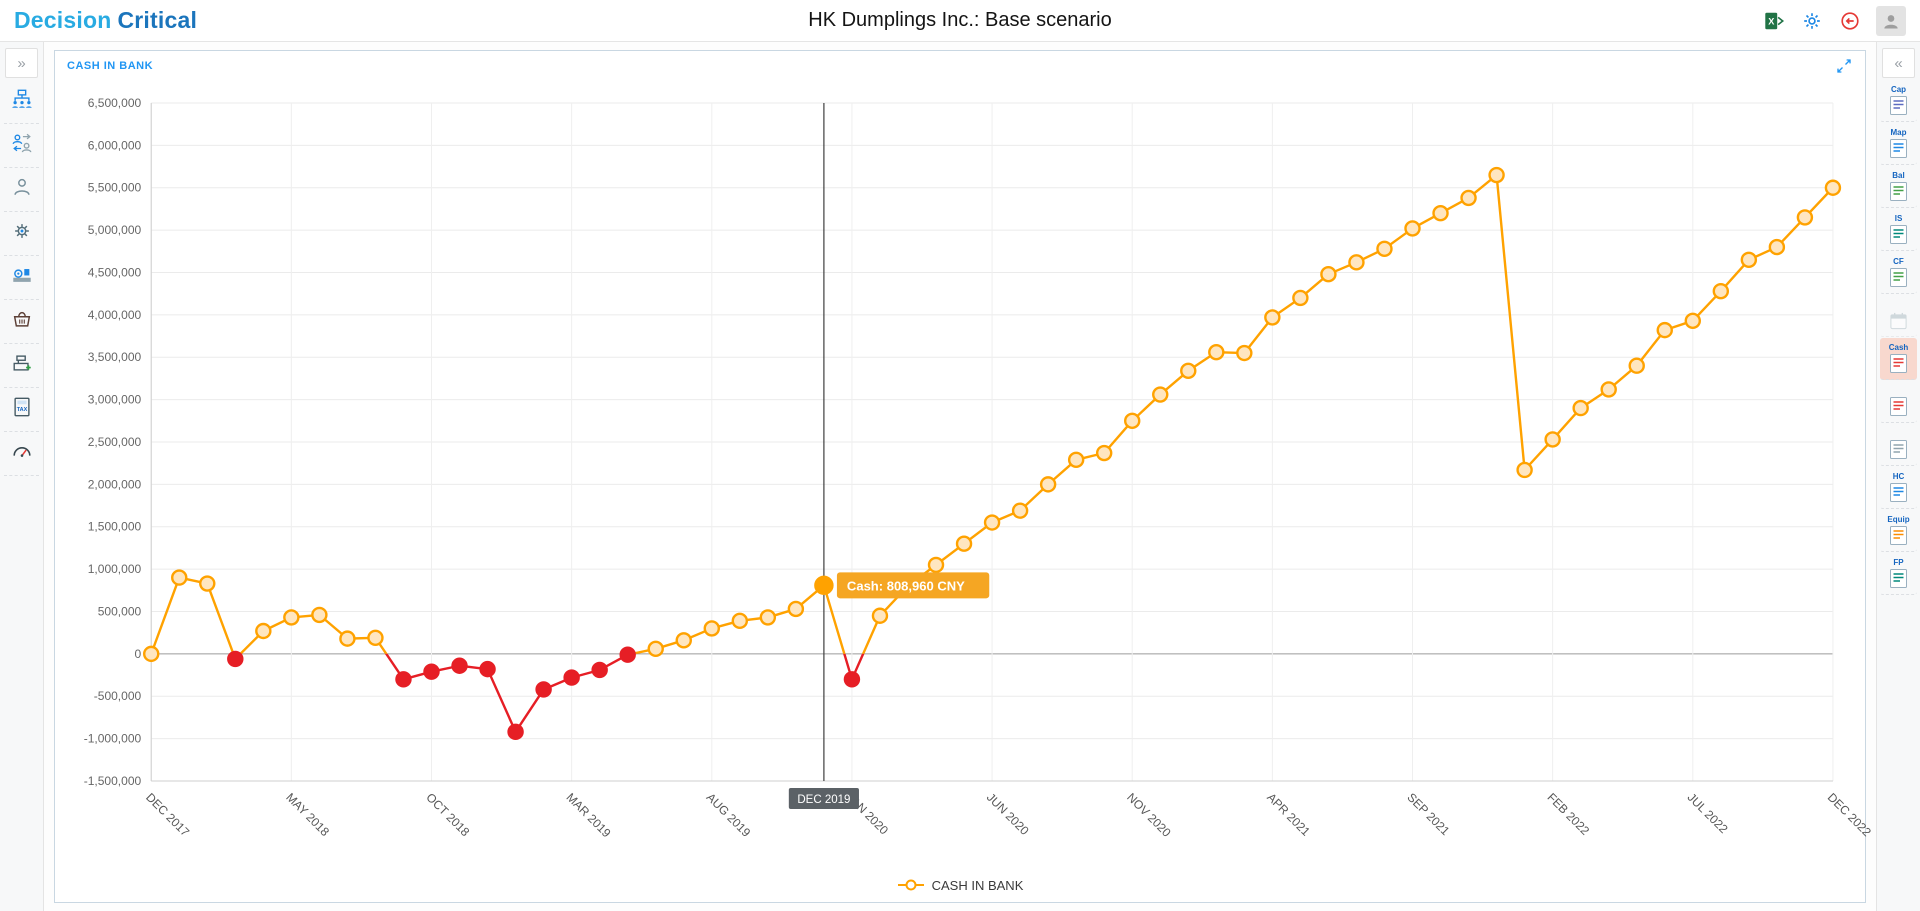 The width and height of the screenshot is (1920, 911). I want to click on legend-cash-in-bank: CASH IN BANK, so click(960, 885).